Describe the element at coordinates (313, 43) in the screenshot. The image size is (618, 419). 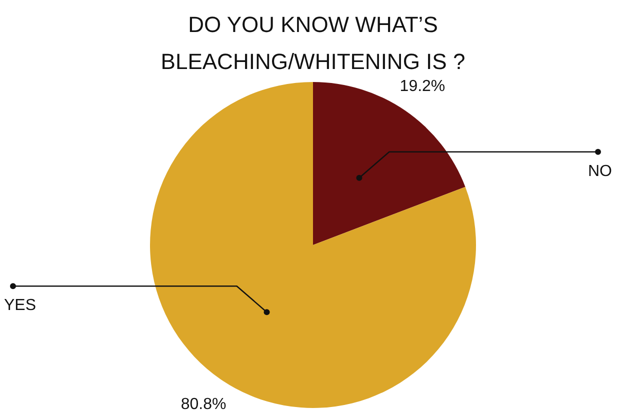
I see `chart-title: DO YOU KNOW WHAT’S BLEACHING/WHITENING IS ?` at that location.